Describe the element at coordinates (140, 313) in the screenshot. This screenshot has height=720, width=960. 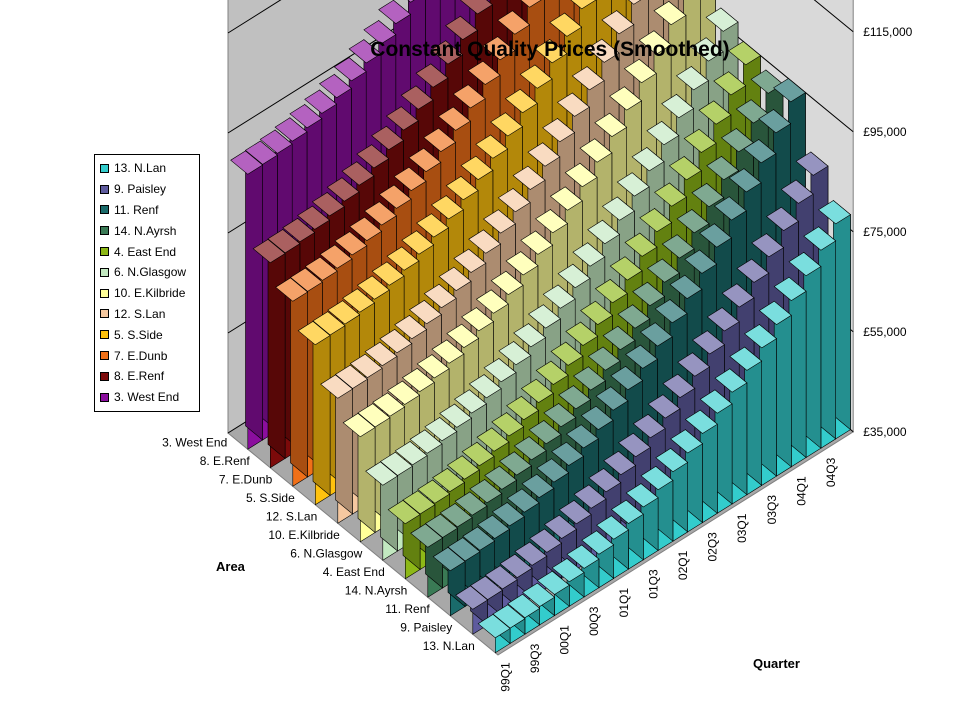
I see `legend-label: 12. S.Lan` at that location.